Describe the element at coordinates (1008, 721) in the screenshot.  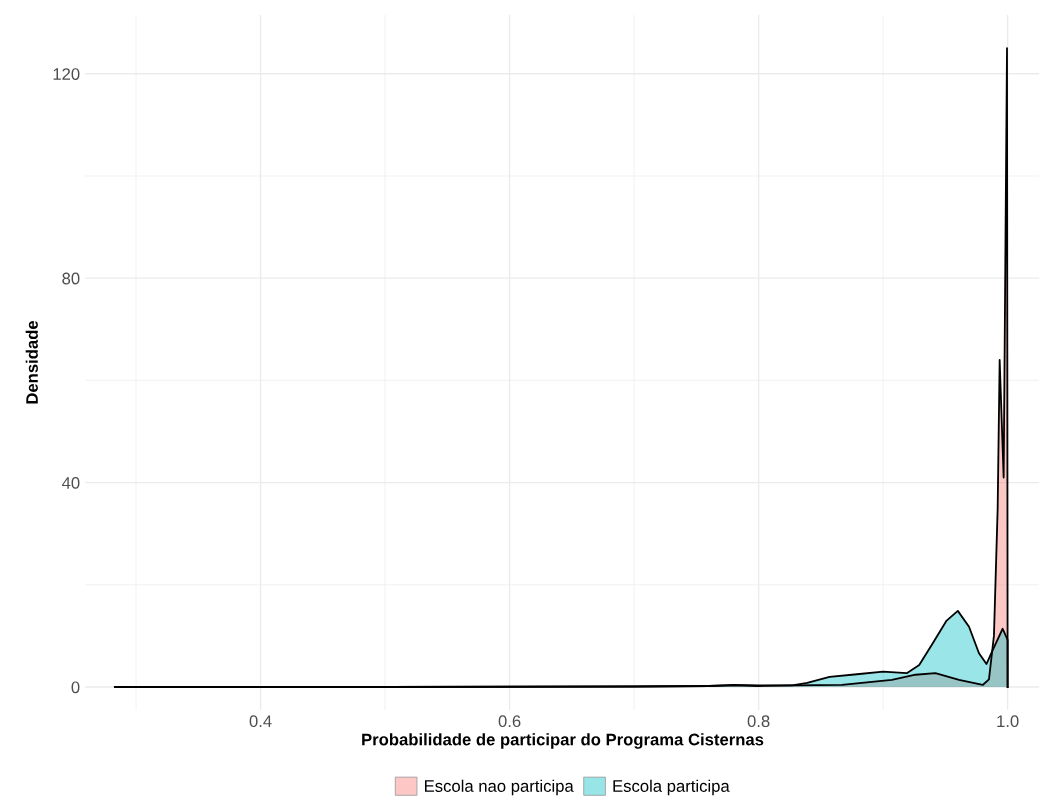
I see `x-tick-label: 1.0` at that location.